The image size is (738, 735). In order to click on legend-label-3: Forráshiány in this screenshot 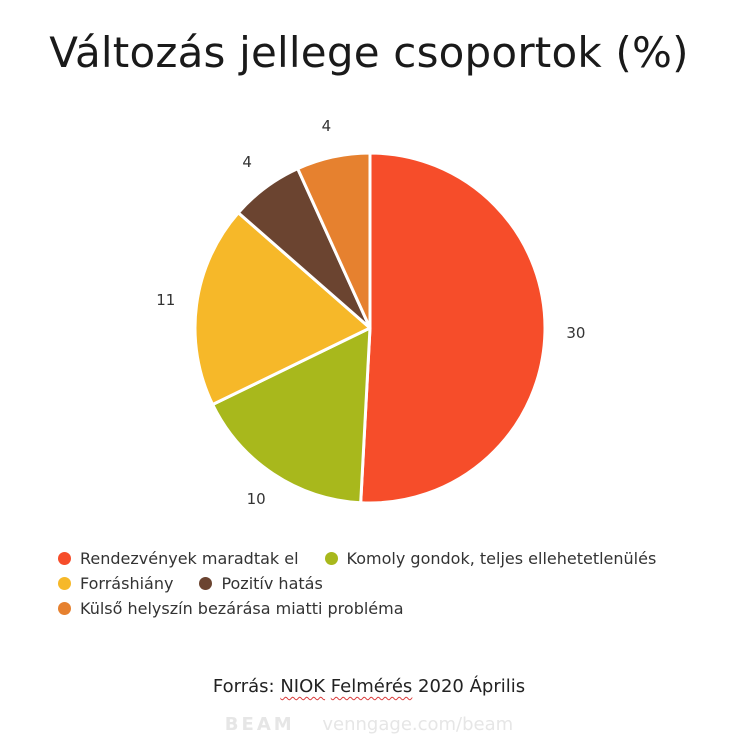, I will do `click(127, 583)`.